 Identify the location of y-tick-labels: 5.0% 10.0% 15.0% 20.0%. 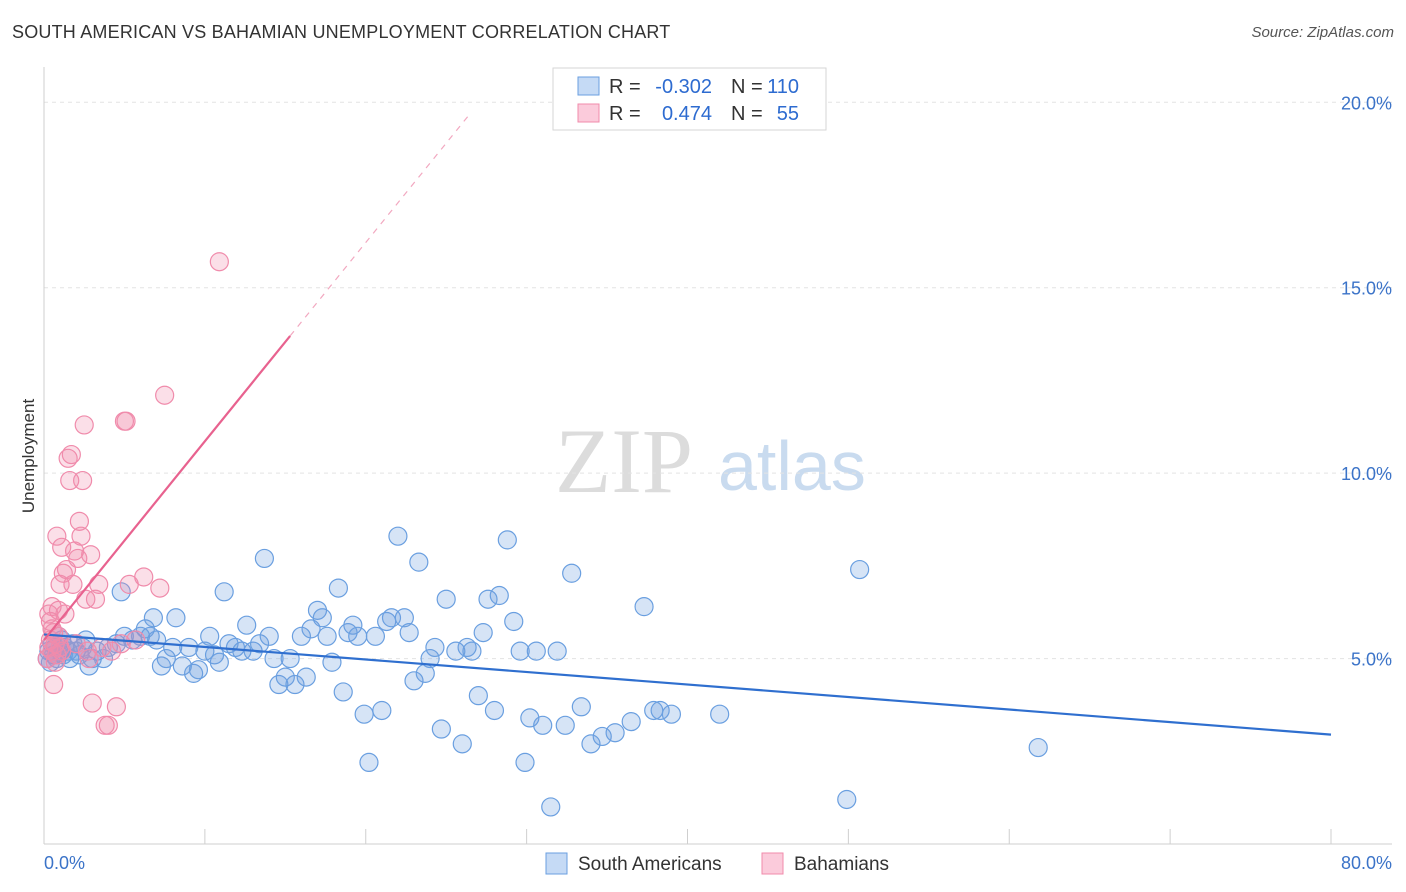
(1366, 381).